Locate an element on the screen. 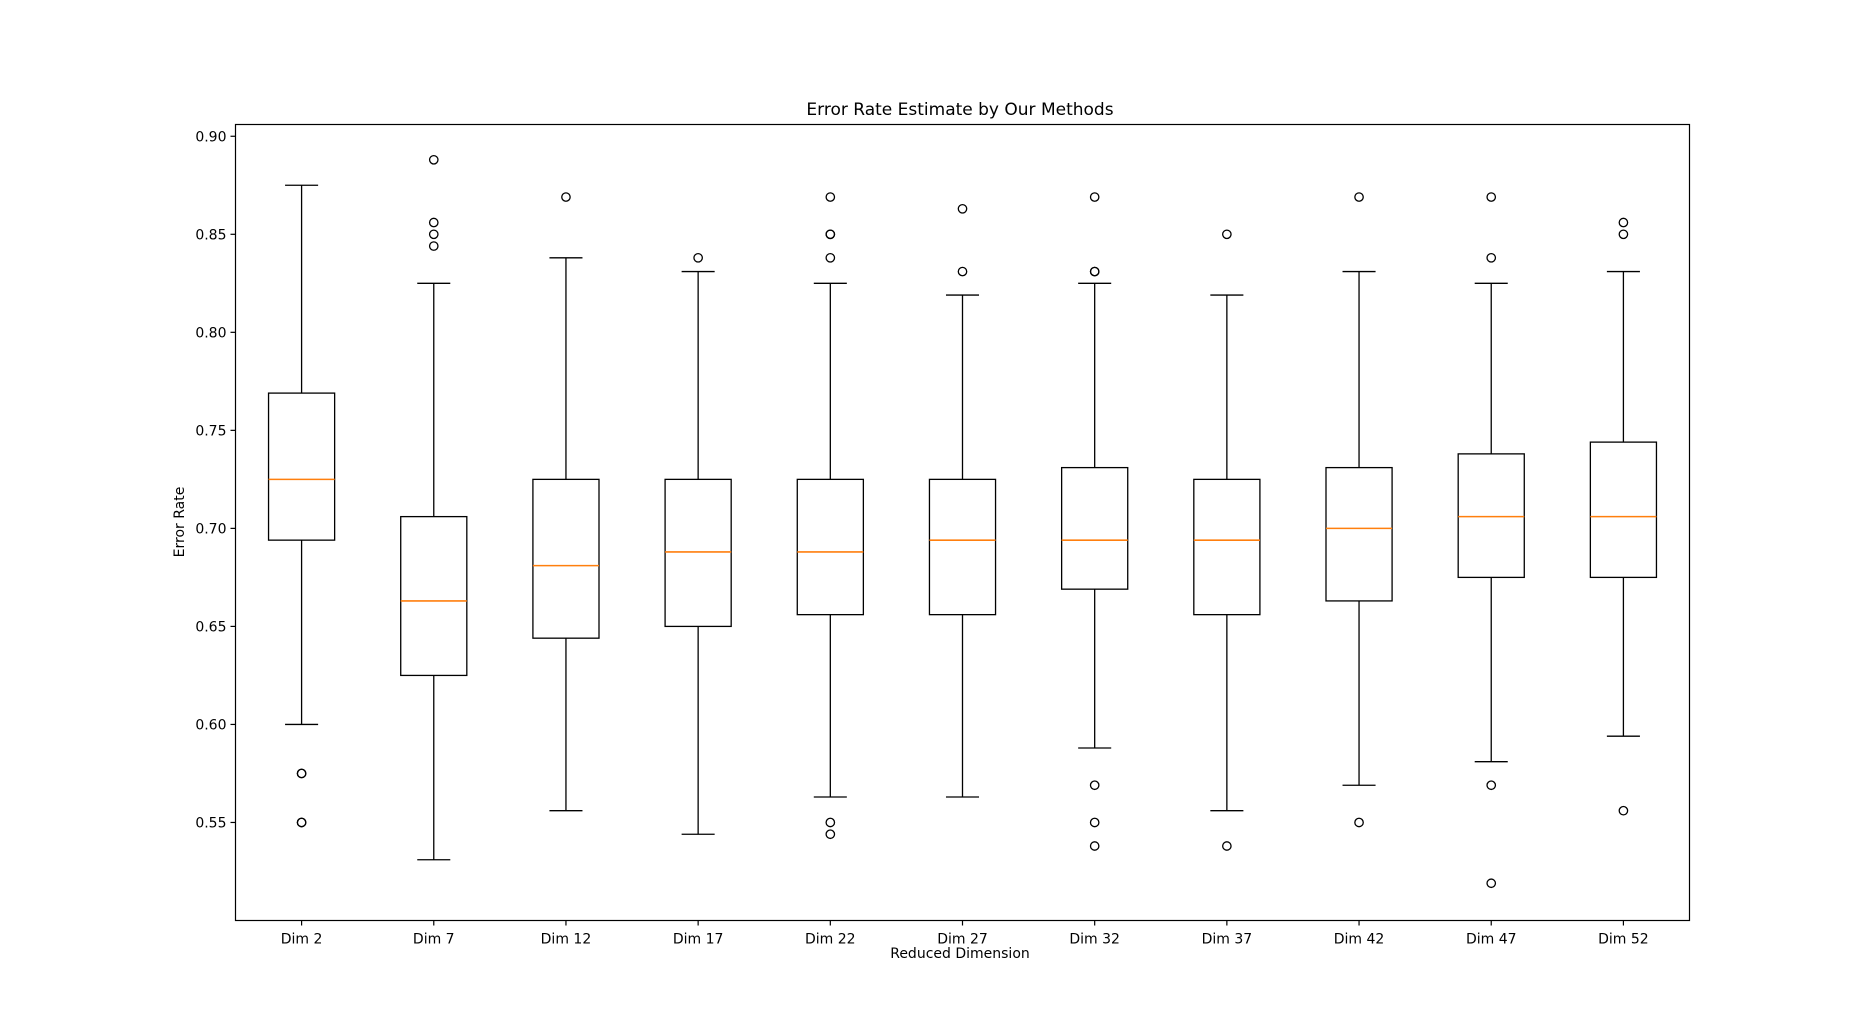 This screenshot has width=1855, height=1022. x-tick-label: Dim 52 is located at coordinates (1623, 940).